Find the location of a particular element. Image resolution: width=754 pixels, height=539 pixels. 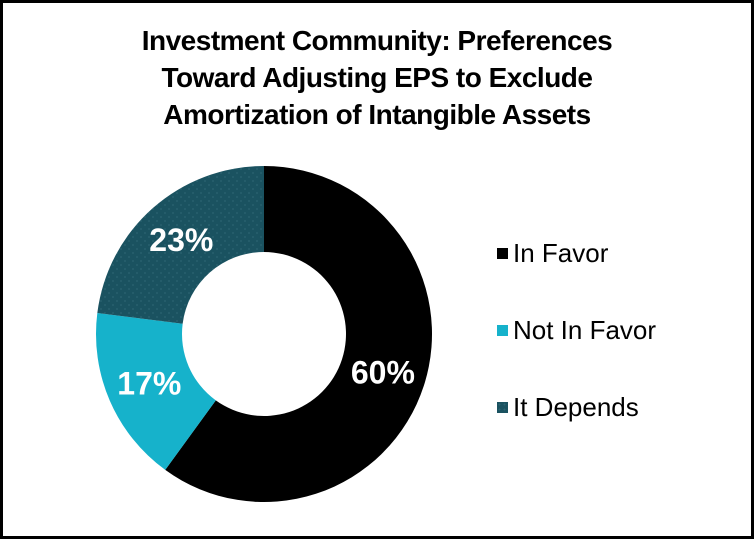

legend-swatch-in-favor is located at coordinates (502, 253).